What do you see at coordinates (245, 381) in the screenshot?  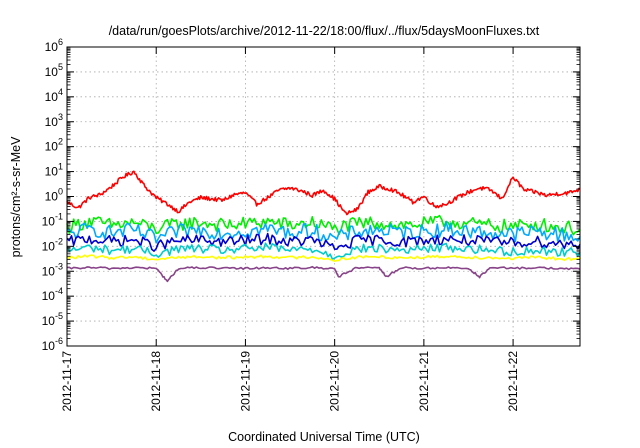 I see `x-tick-label: 2012-11-19` at bounding box center [245, 381].